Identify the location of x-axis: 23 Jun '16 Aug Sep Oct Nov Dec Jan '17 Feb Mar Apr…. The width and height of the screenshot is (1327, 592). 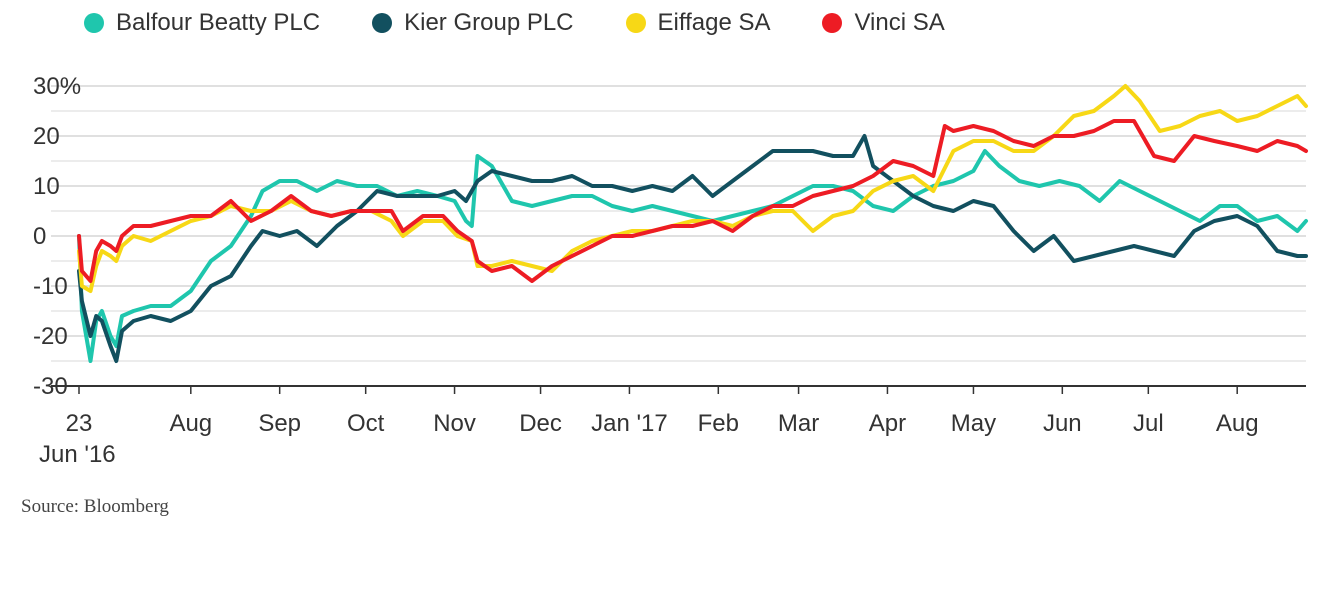
(672, 426).